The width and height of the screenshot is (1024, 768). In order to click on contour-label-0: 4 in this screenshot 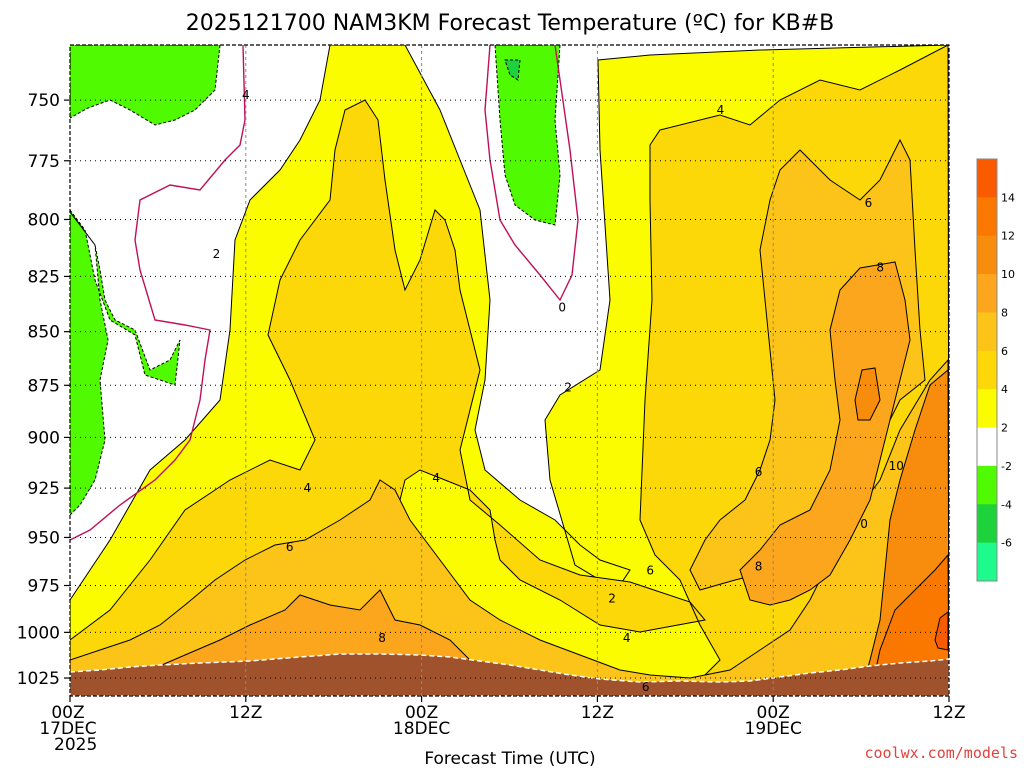, I will do `click(246, 95)`.